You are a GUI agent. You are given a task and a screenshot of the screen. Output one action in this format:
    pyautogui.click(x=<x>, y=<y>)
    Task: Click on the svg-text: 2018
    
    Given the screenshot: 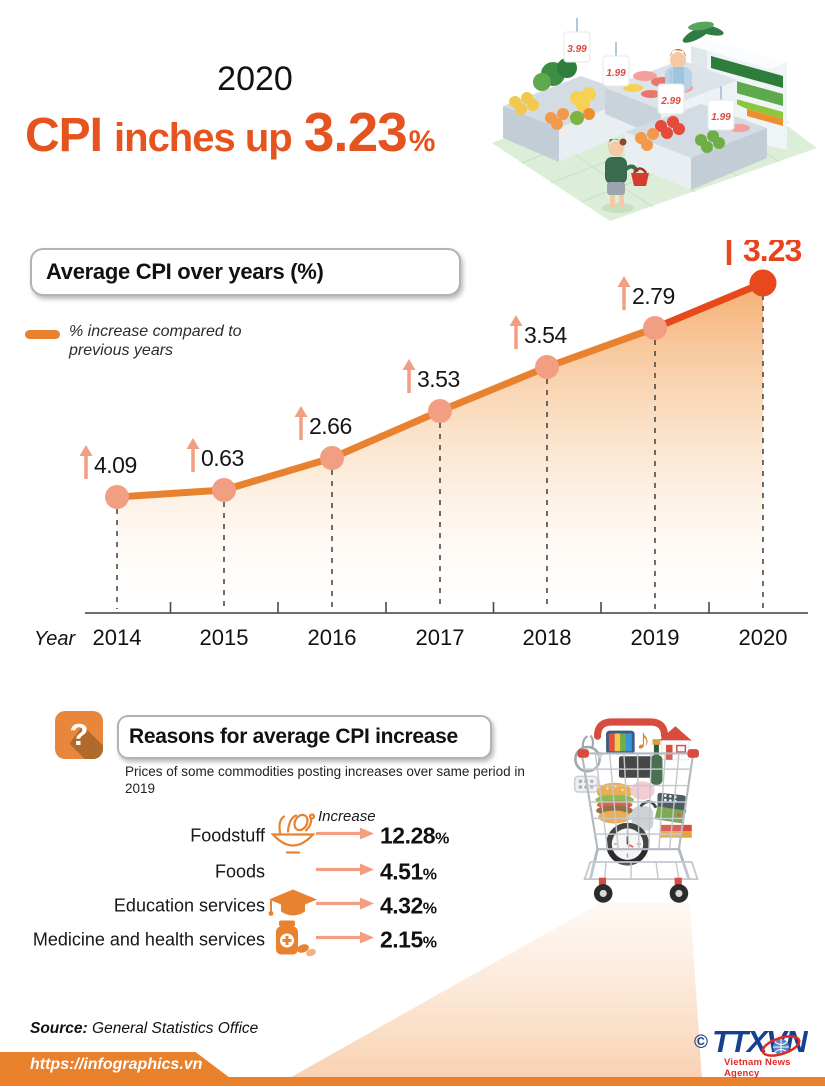 What is the action you would take?
    pyautogui.click(x=547, y=637)
    